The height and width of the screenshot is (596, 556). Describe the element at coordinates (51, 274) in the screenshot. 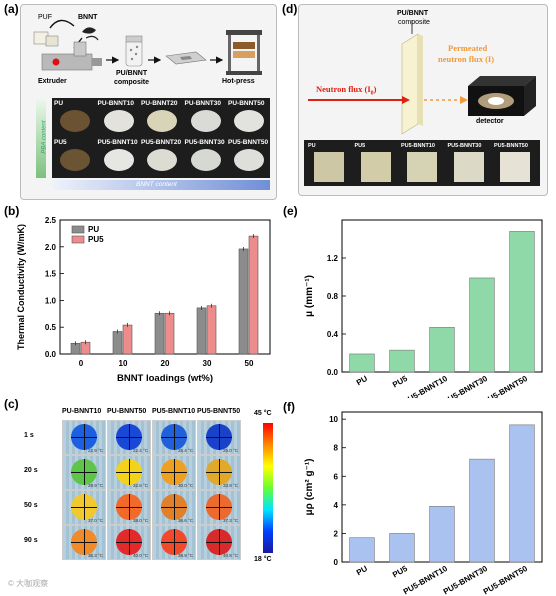

I see `y-tick-label: 1.5` at that location.